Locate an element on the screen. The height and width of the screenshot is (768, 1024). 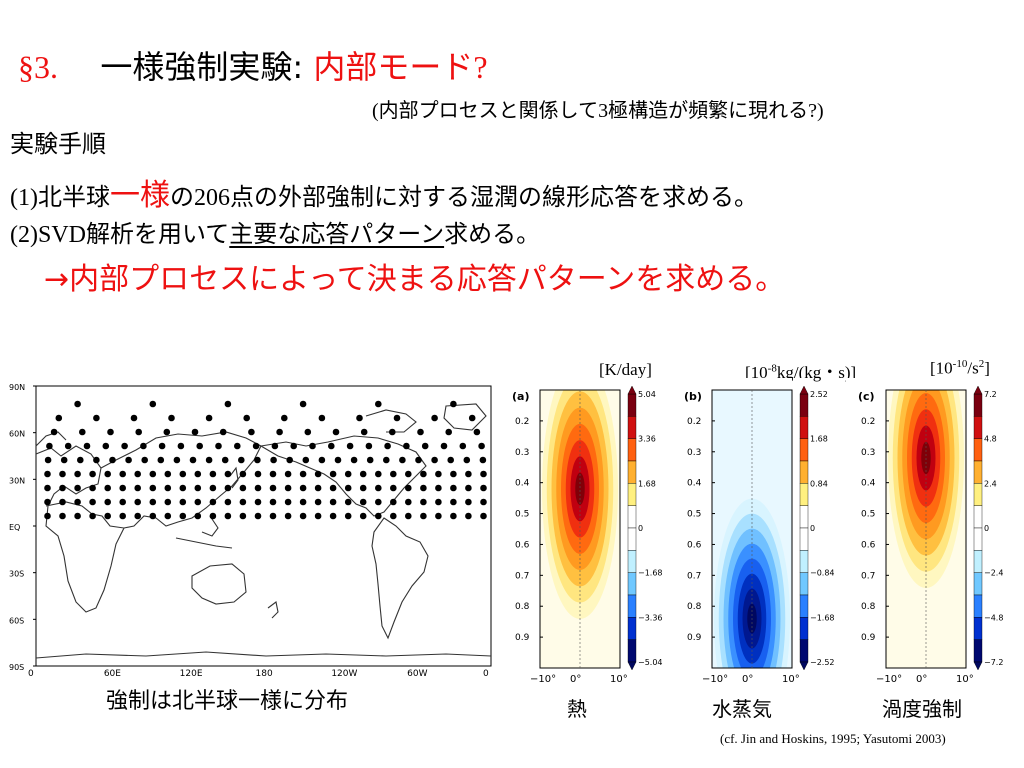
y-tick-label: 0.5 is located at coordinates (694, 515).